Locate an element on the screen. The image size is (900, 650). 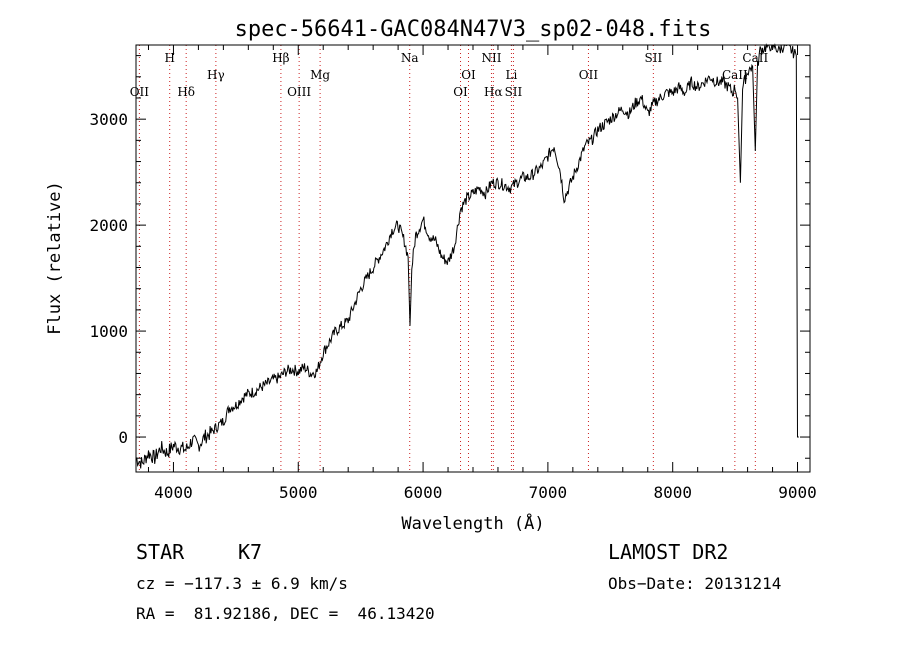
object-class: STAR is located at coordinates (160, 552).